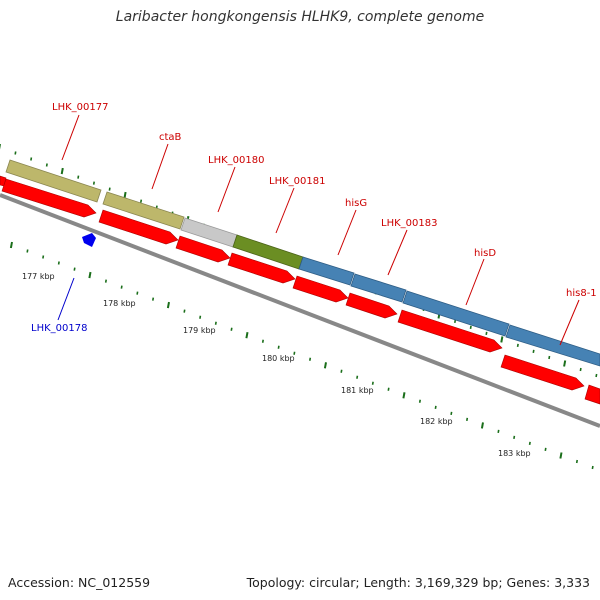 The image size is (600, 600). What do you see at coordinates (79, 582) in the screenshot?
I see `accession-text: Accession: NC_012559` at bounding box center [79, 582].